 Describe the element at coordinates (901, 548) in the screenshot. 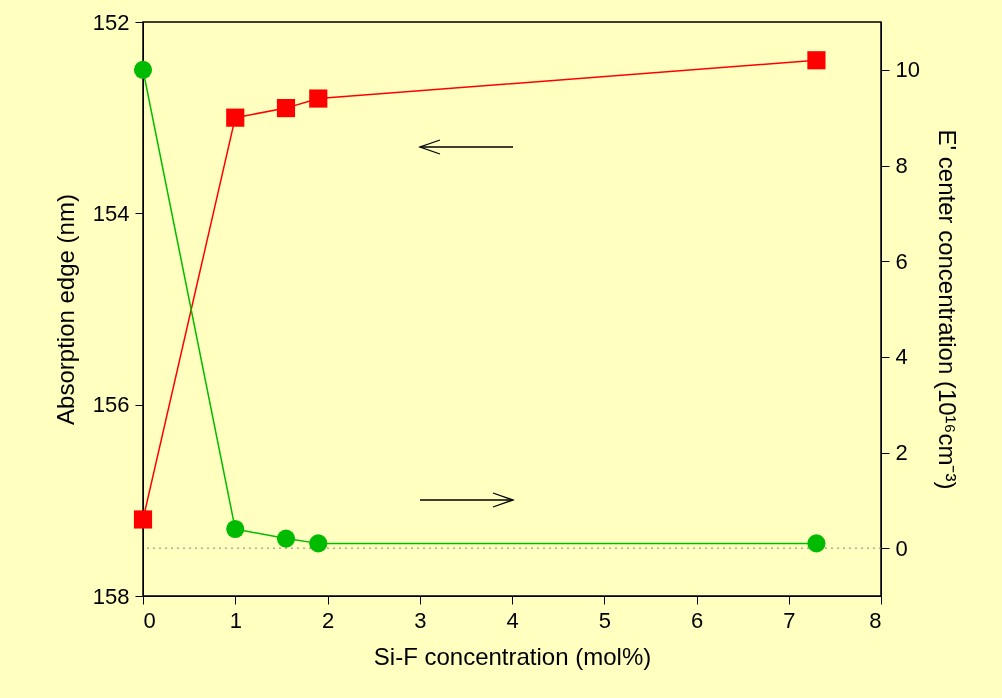

I see `y2-tick-label: 0` at that location.